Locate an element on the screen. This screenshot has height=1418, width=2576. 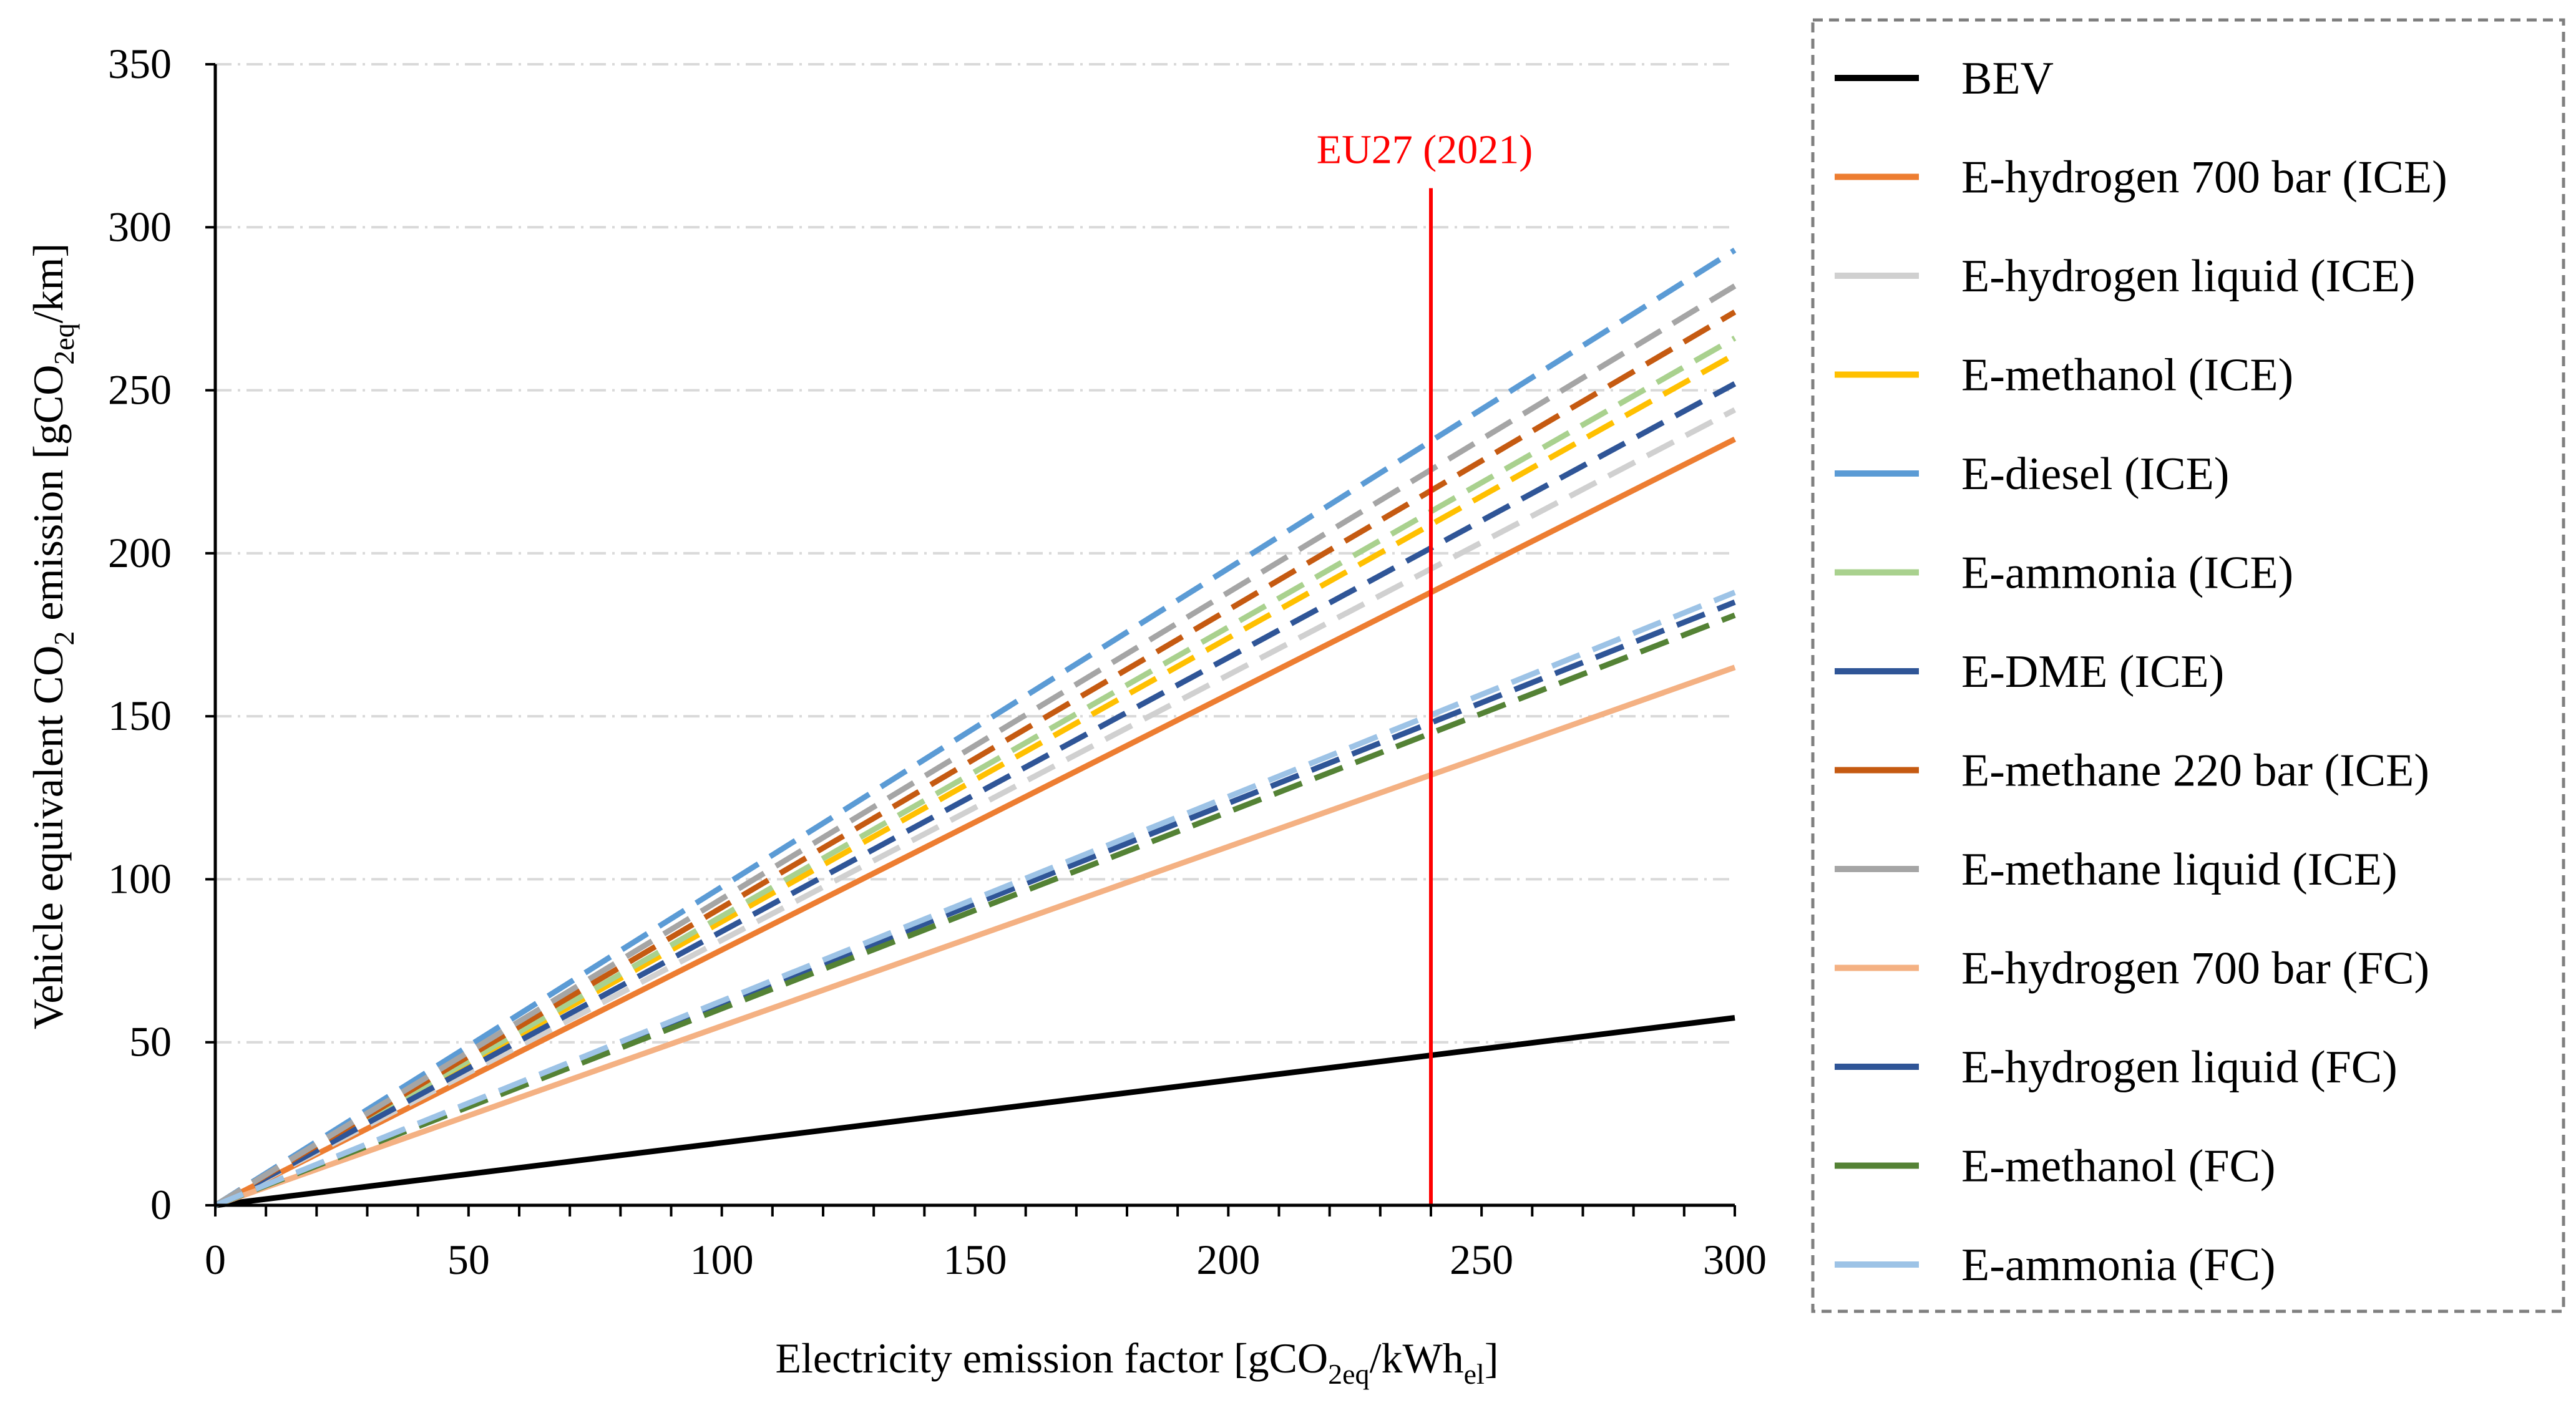
legend-entry: E-hydrogen liquid (FC) is located at coordinates (2116, 1067).